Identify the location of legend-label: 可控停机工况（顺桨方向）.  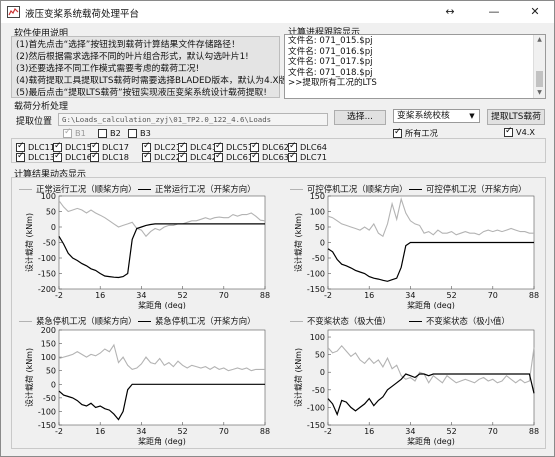
(357, 189).